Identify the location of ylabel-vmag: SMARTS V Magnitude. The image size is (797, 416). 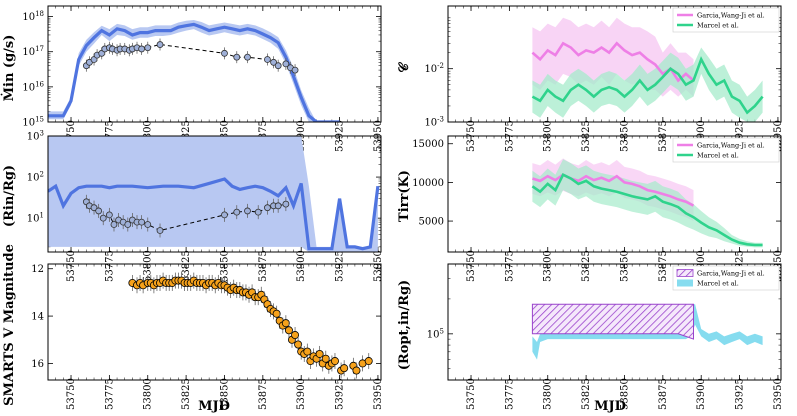
(9, 325).